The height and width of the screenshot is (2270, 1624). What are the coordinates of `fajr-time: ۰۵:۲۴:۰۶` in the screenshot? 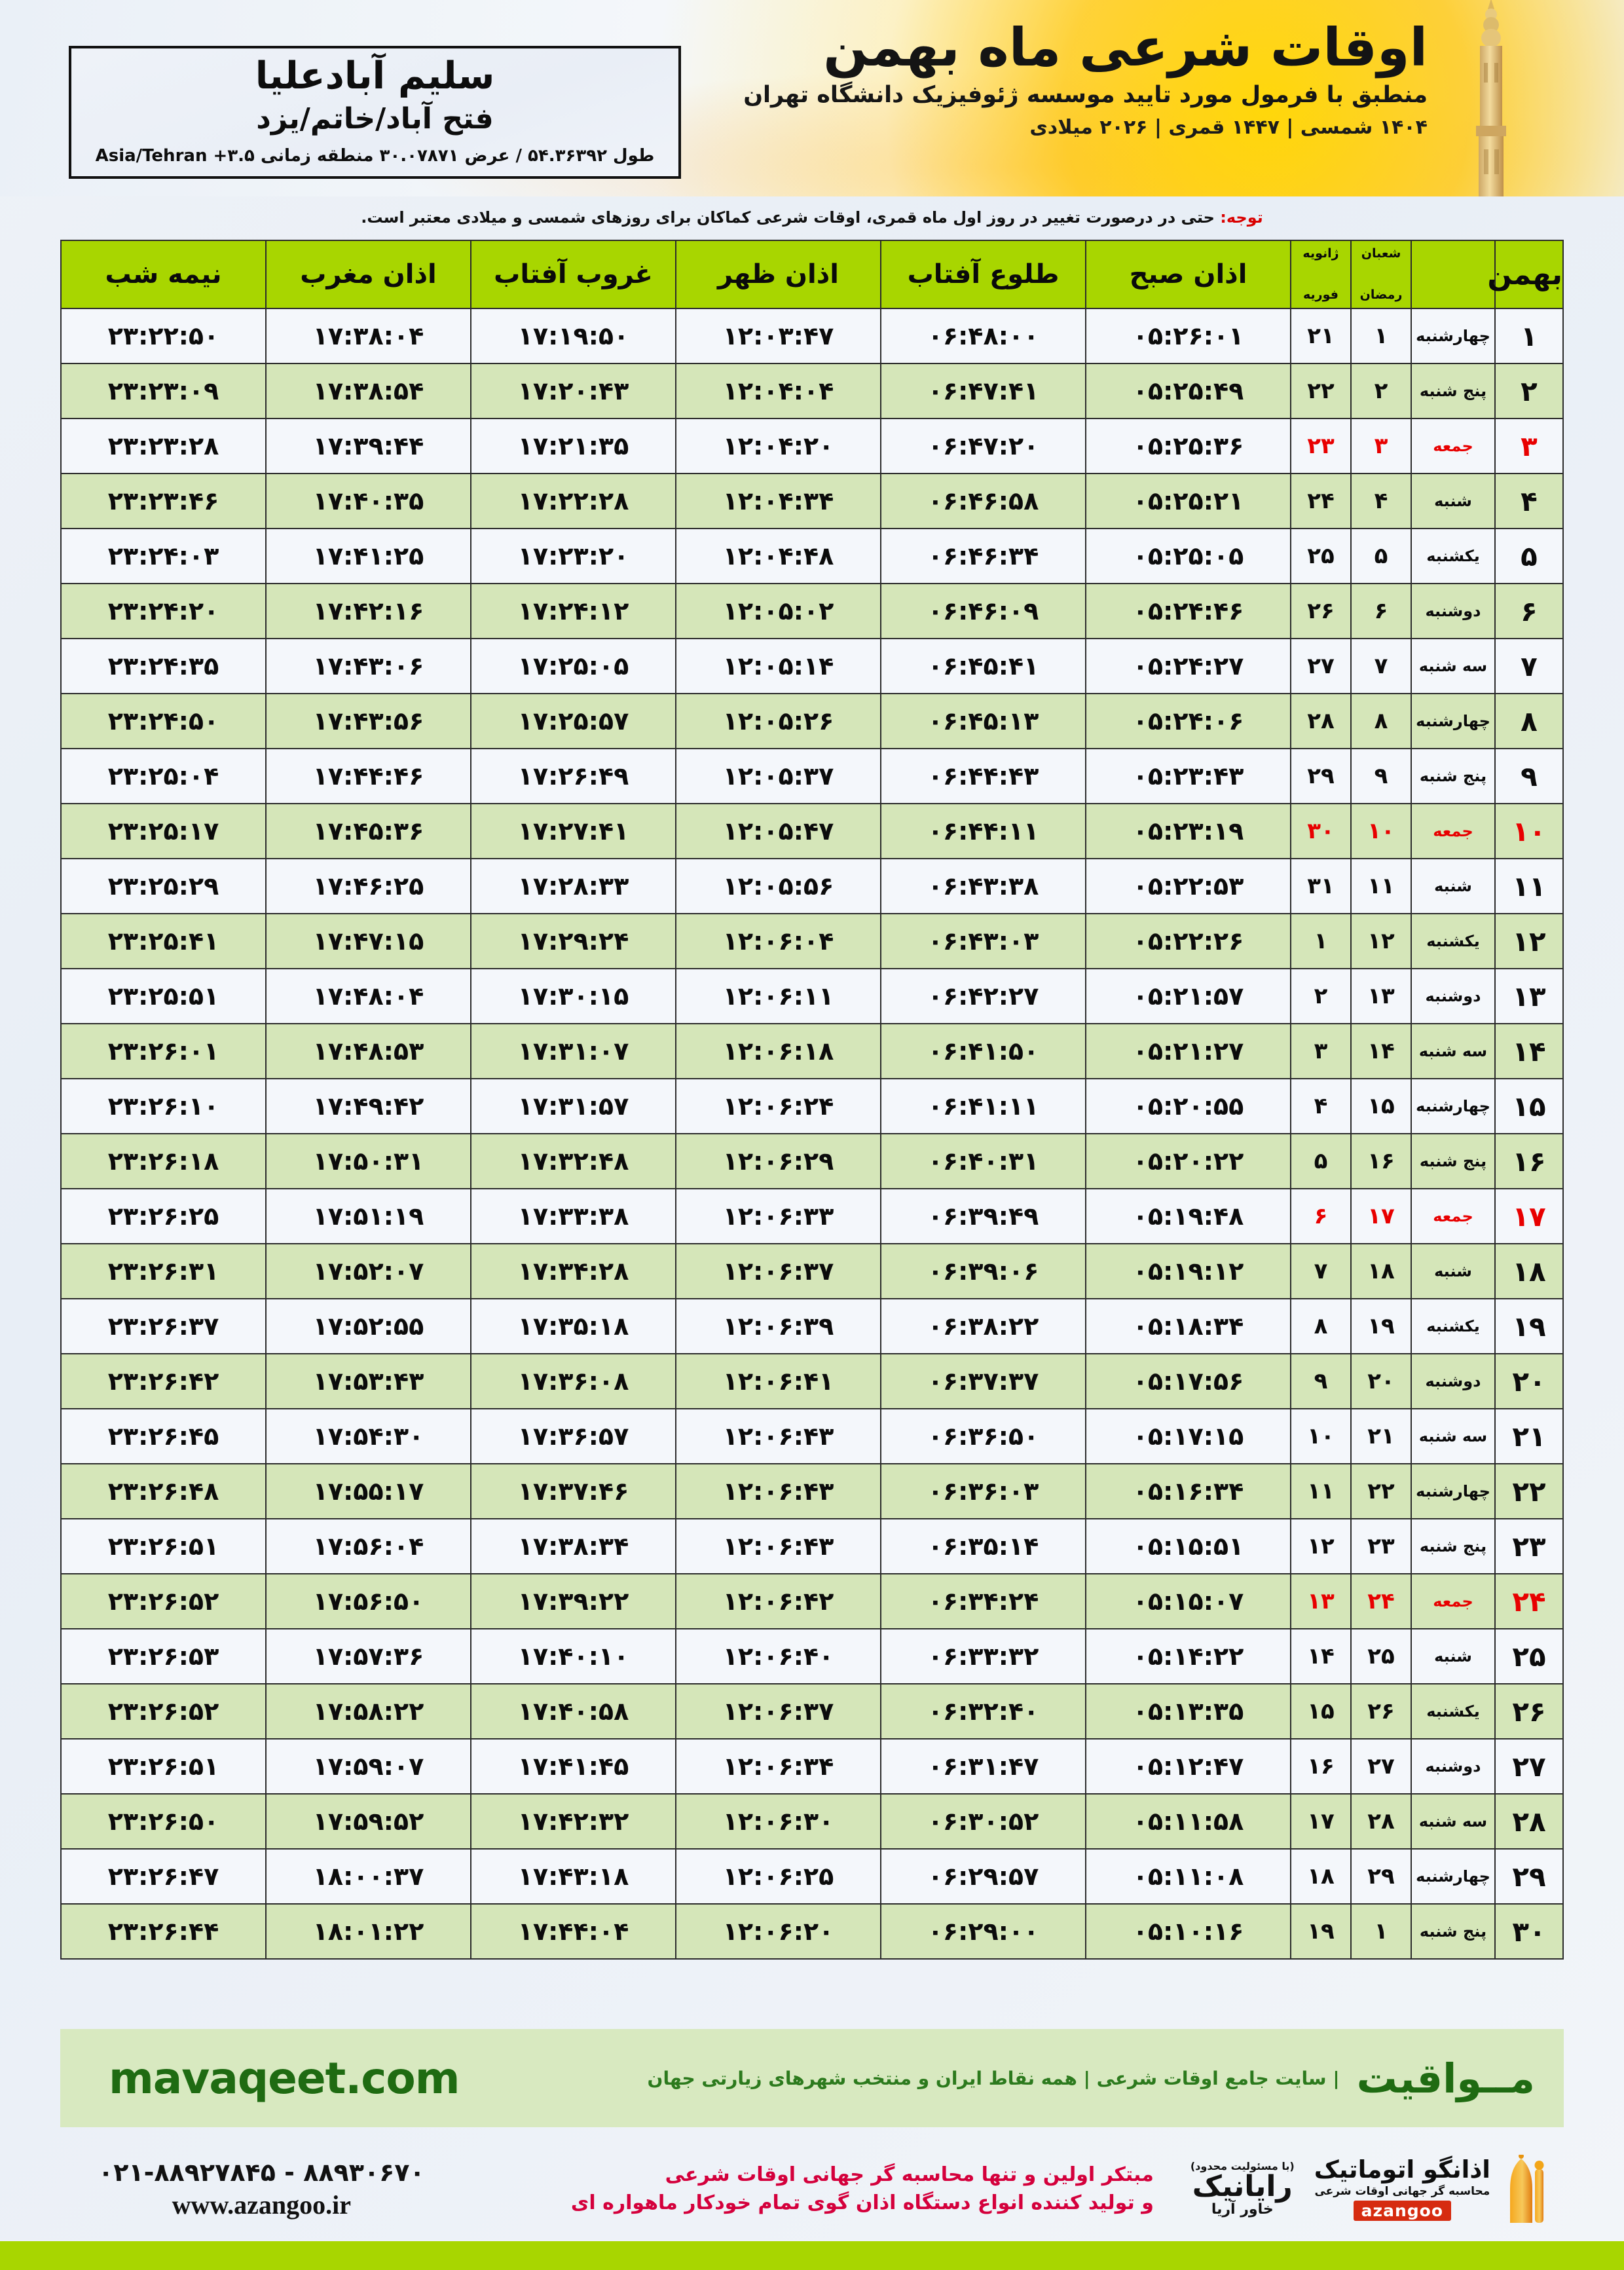 It's located at (1188, 721).